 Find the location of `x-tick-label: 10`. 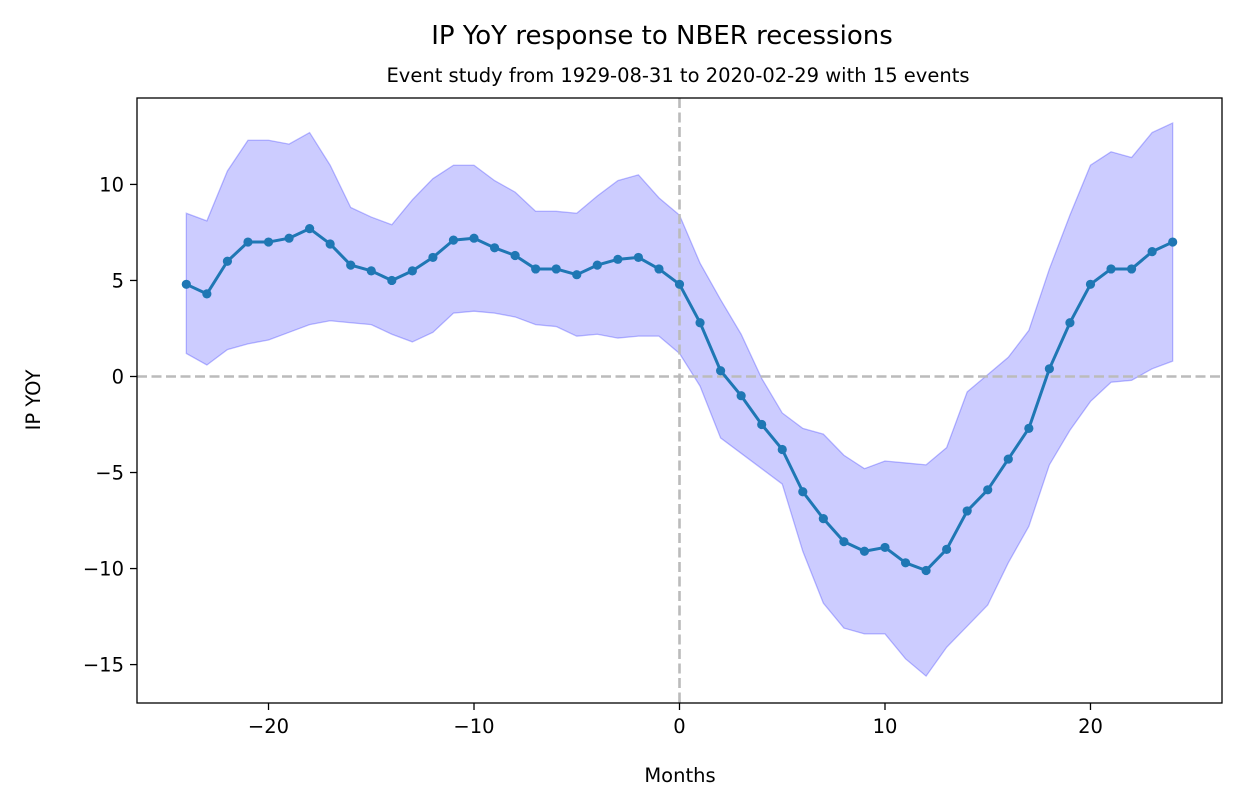

x-tick-label: 10 is located at coordinates (885, 726).